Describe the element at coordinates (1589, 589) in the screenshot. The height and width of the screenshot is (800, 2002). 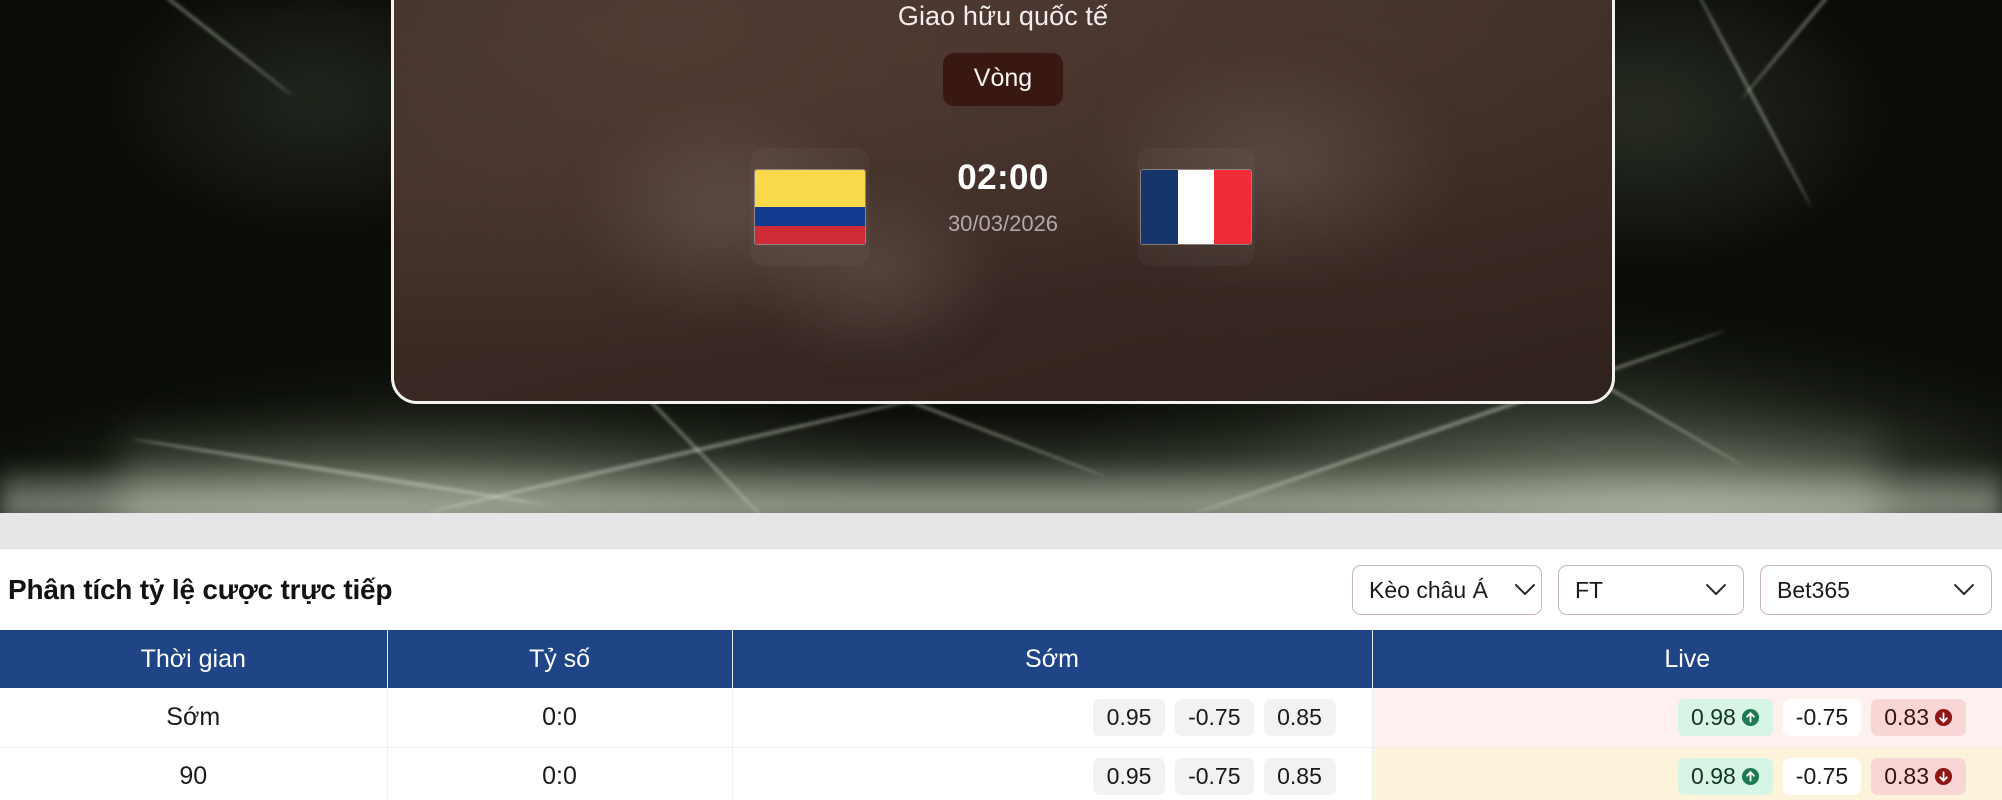
I see `period-select-value: FT` at that location.